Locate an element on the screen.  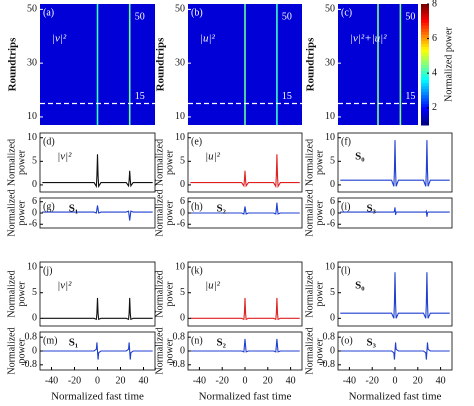
plot-frame is located at coordinates (97, 213).